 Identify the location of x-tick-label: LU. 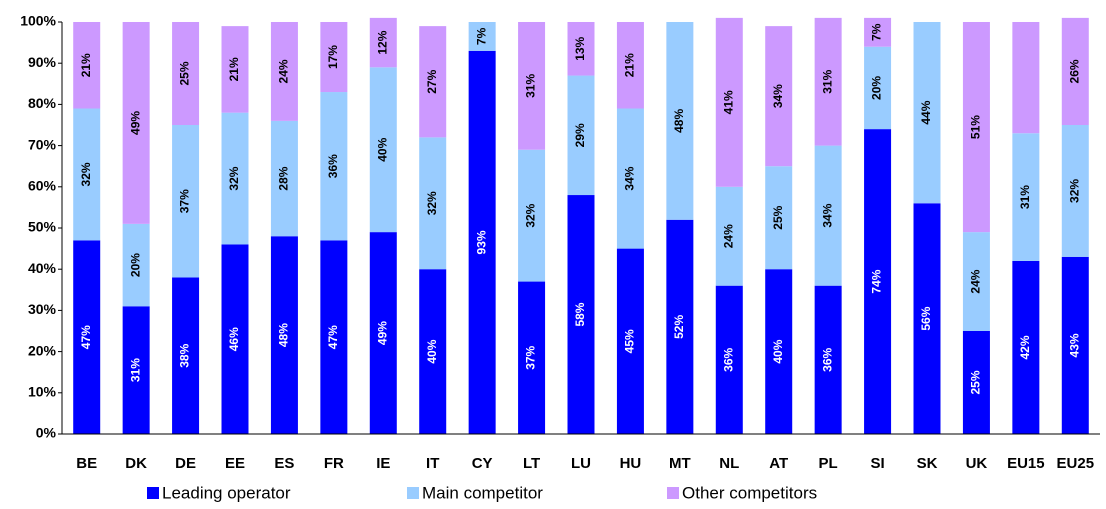
(581, 463).